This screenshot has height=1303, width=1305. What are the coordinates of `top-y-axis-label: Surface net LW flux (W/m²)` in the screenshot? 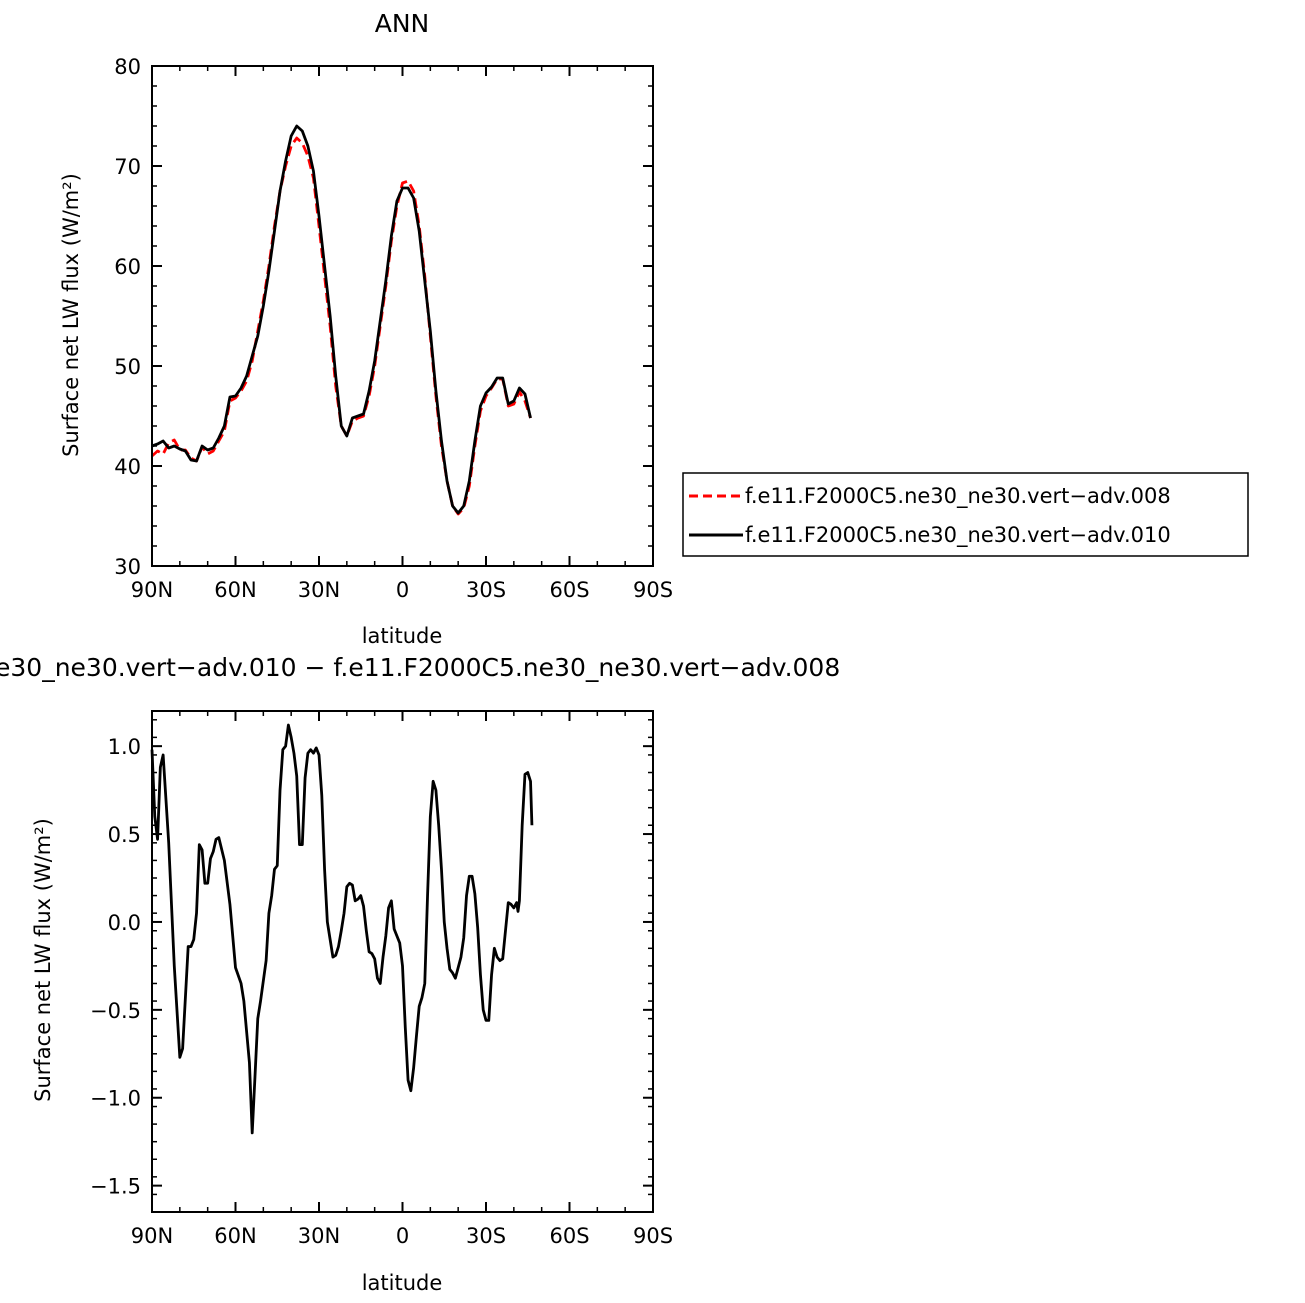 It's located at (71, 315).